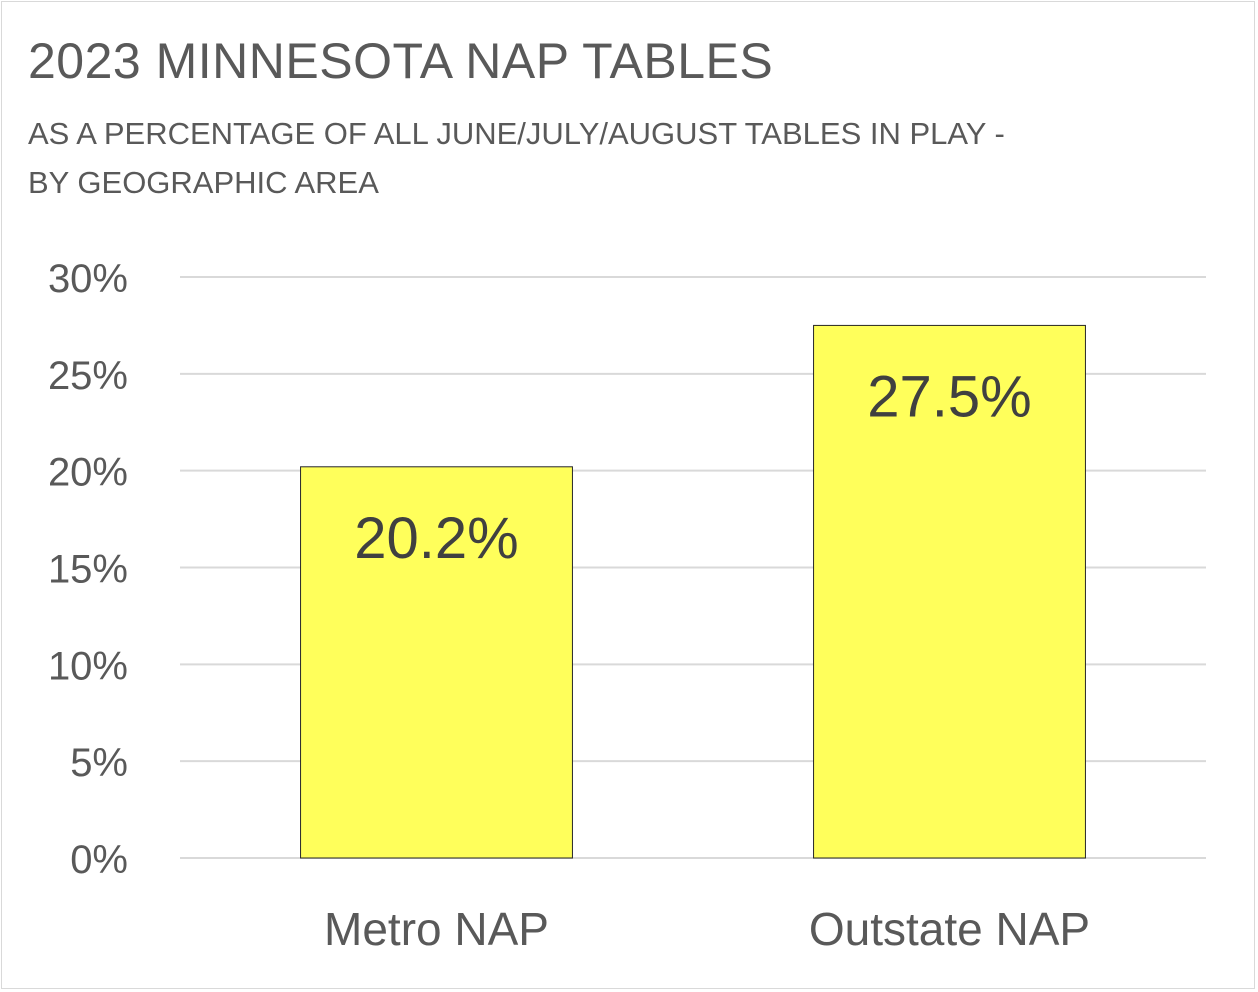 The height and width of the screenshot is (992, 1258). Describe the element at coordinates (88, 376) in the screenshot. I see `y-tick-label: 25%` at that location.